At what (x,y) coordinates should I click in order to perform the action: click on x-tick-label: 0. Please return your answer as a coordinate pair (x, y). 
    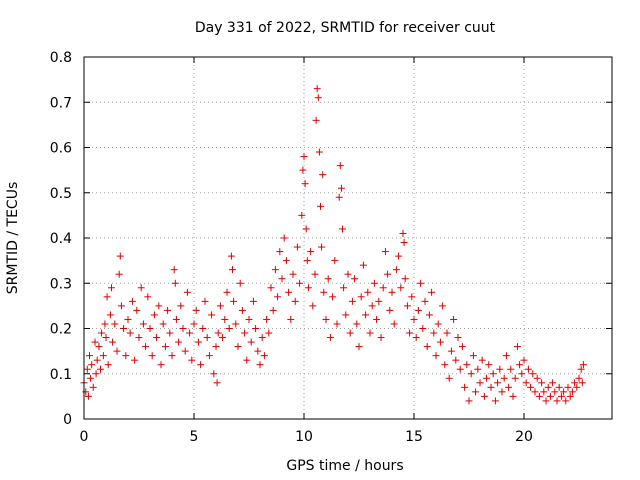
    Looking at the image, I should click on (84, 437).